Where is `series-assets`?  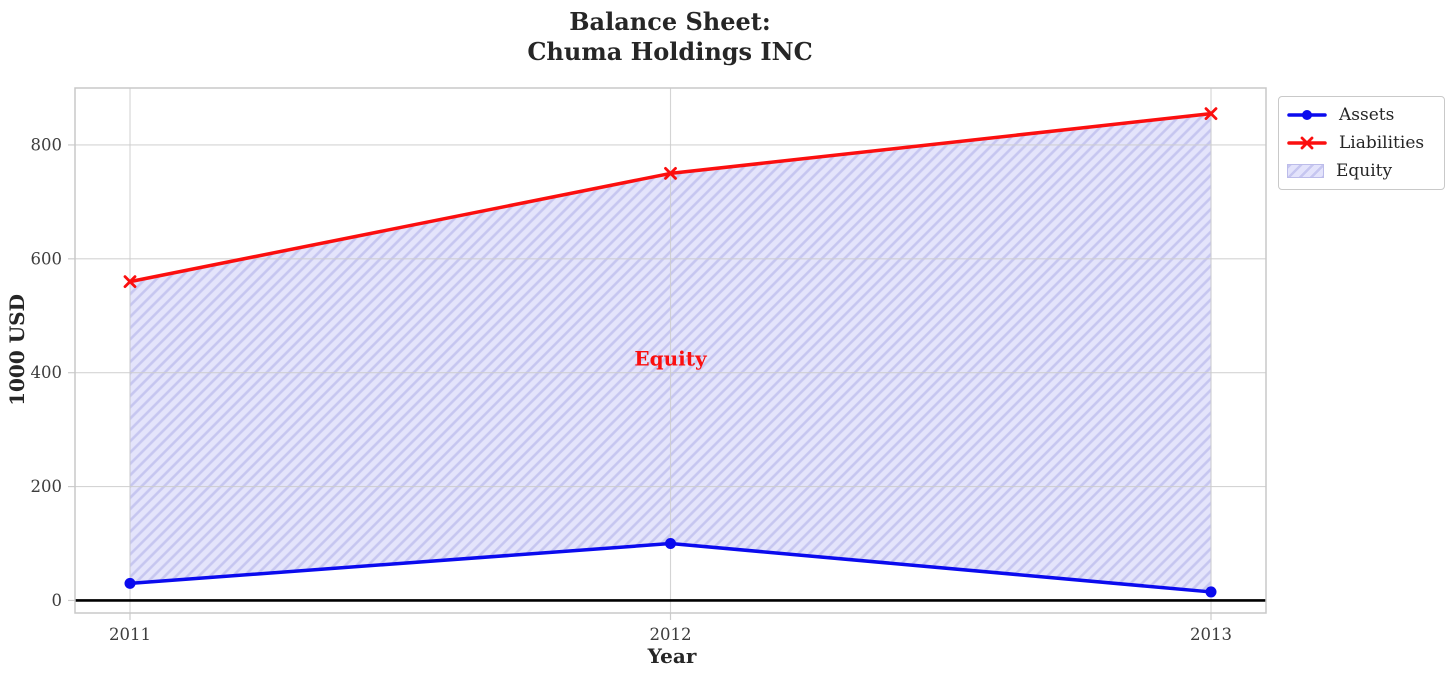
series-assets is located at coordinates (670, 568).